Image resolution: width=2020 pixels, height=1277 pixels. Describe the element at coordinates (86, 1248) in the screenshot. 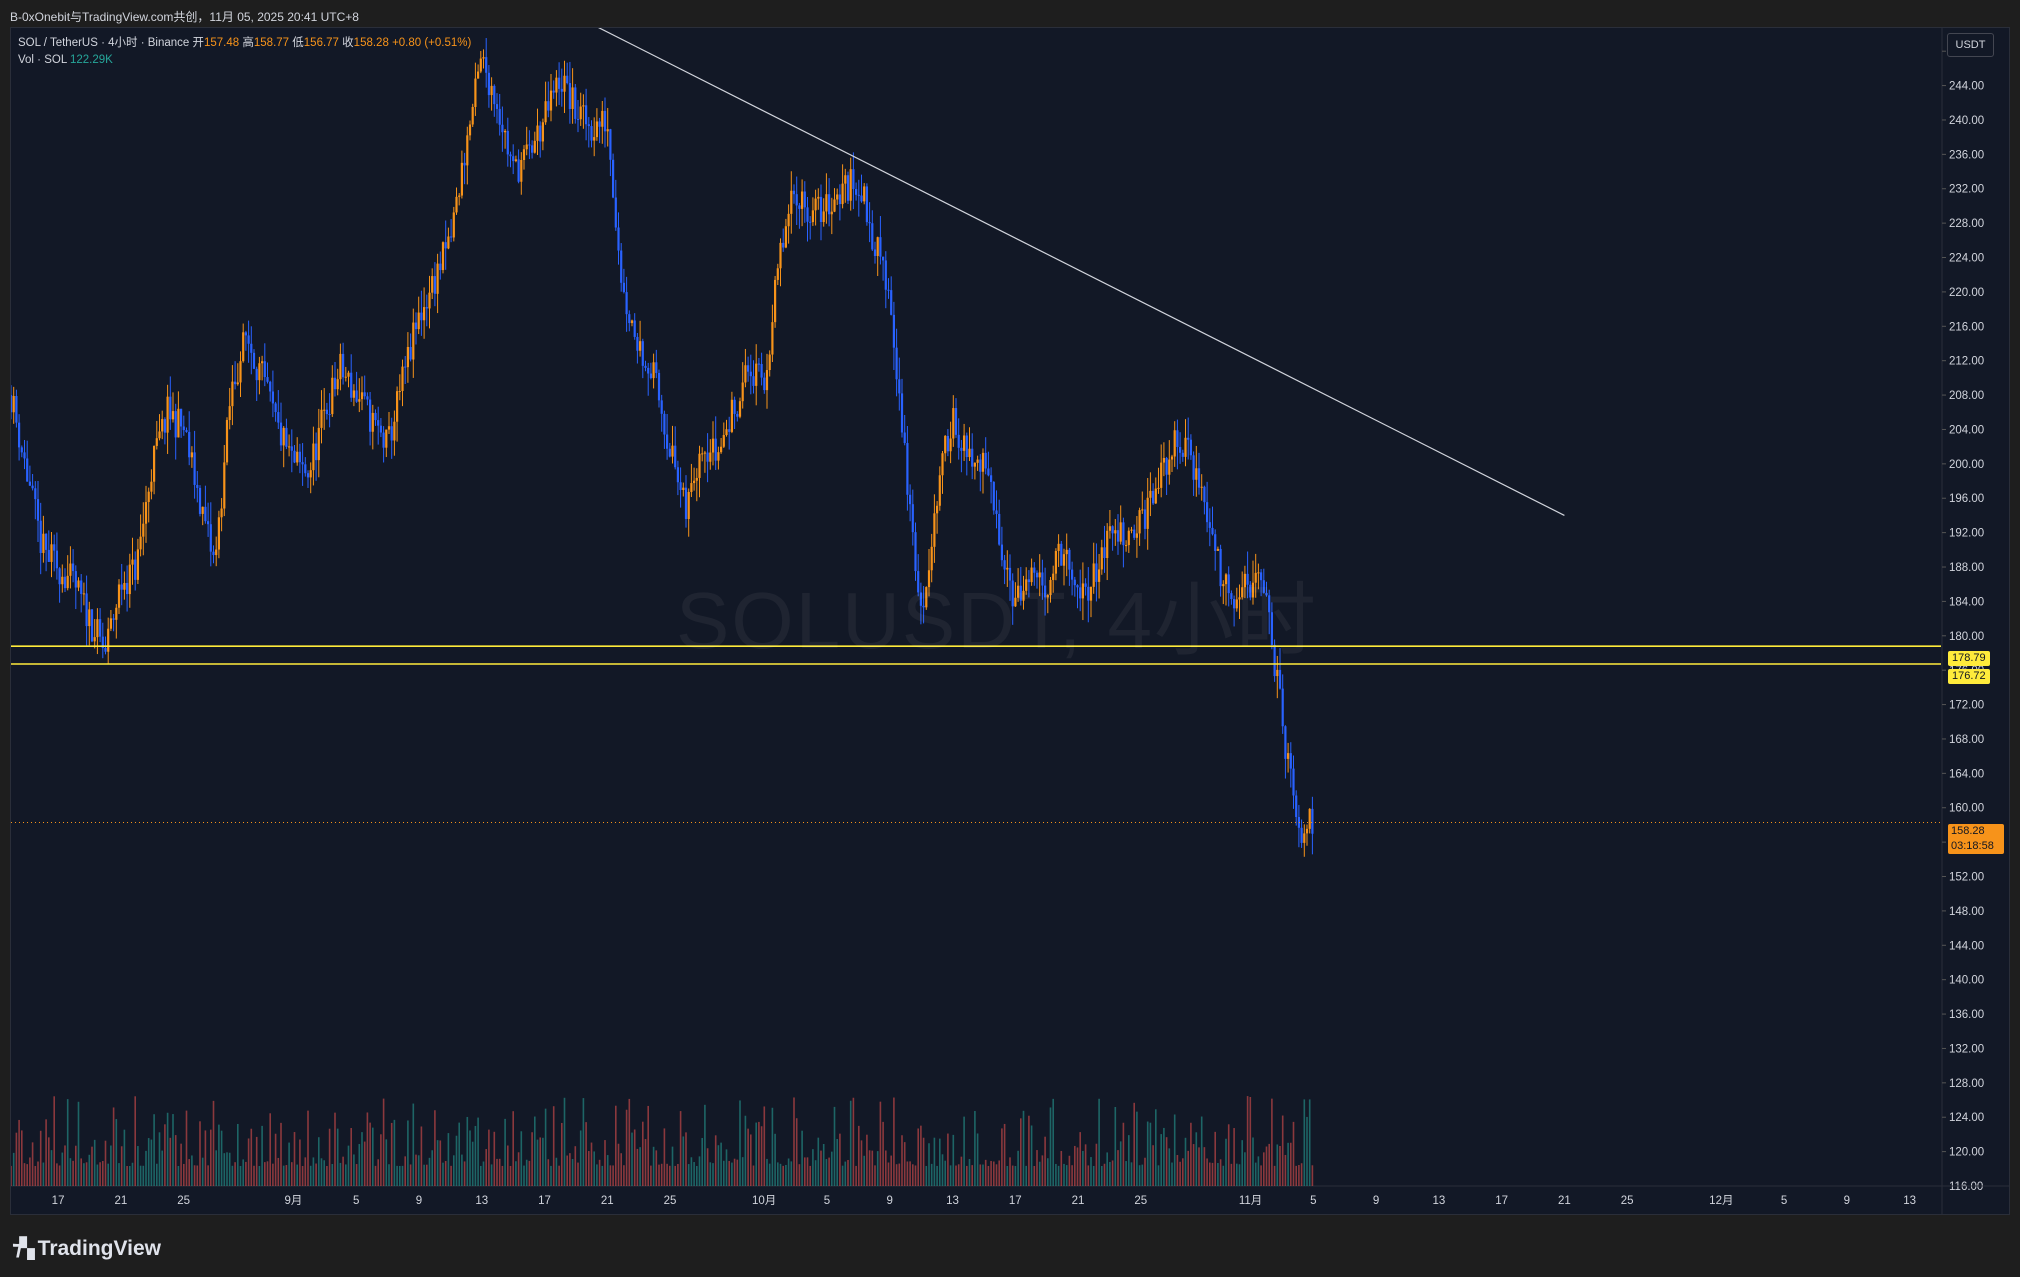

I see `tradingview-logo: ⁊▚ TradingView` at that location.